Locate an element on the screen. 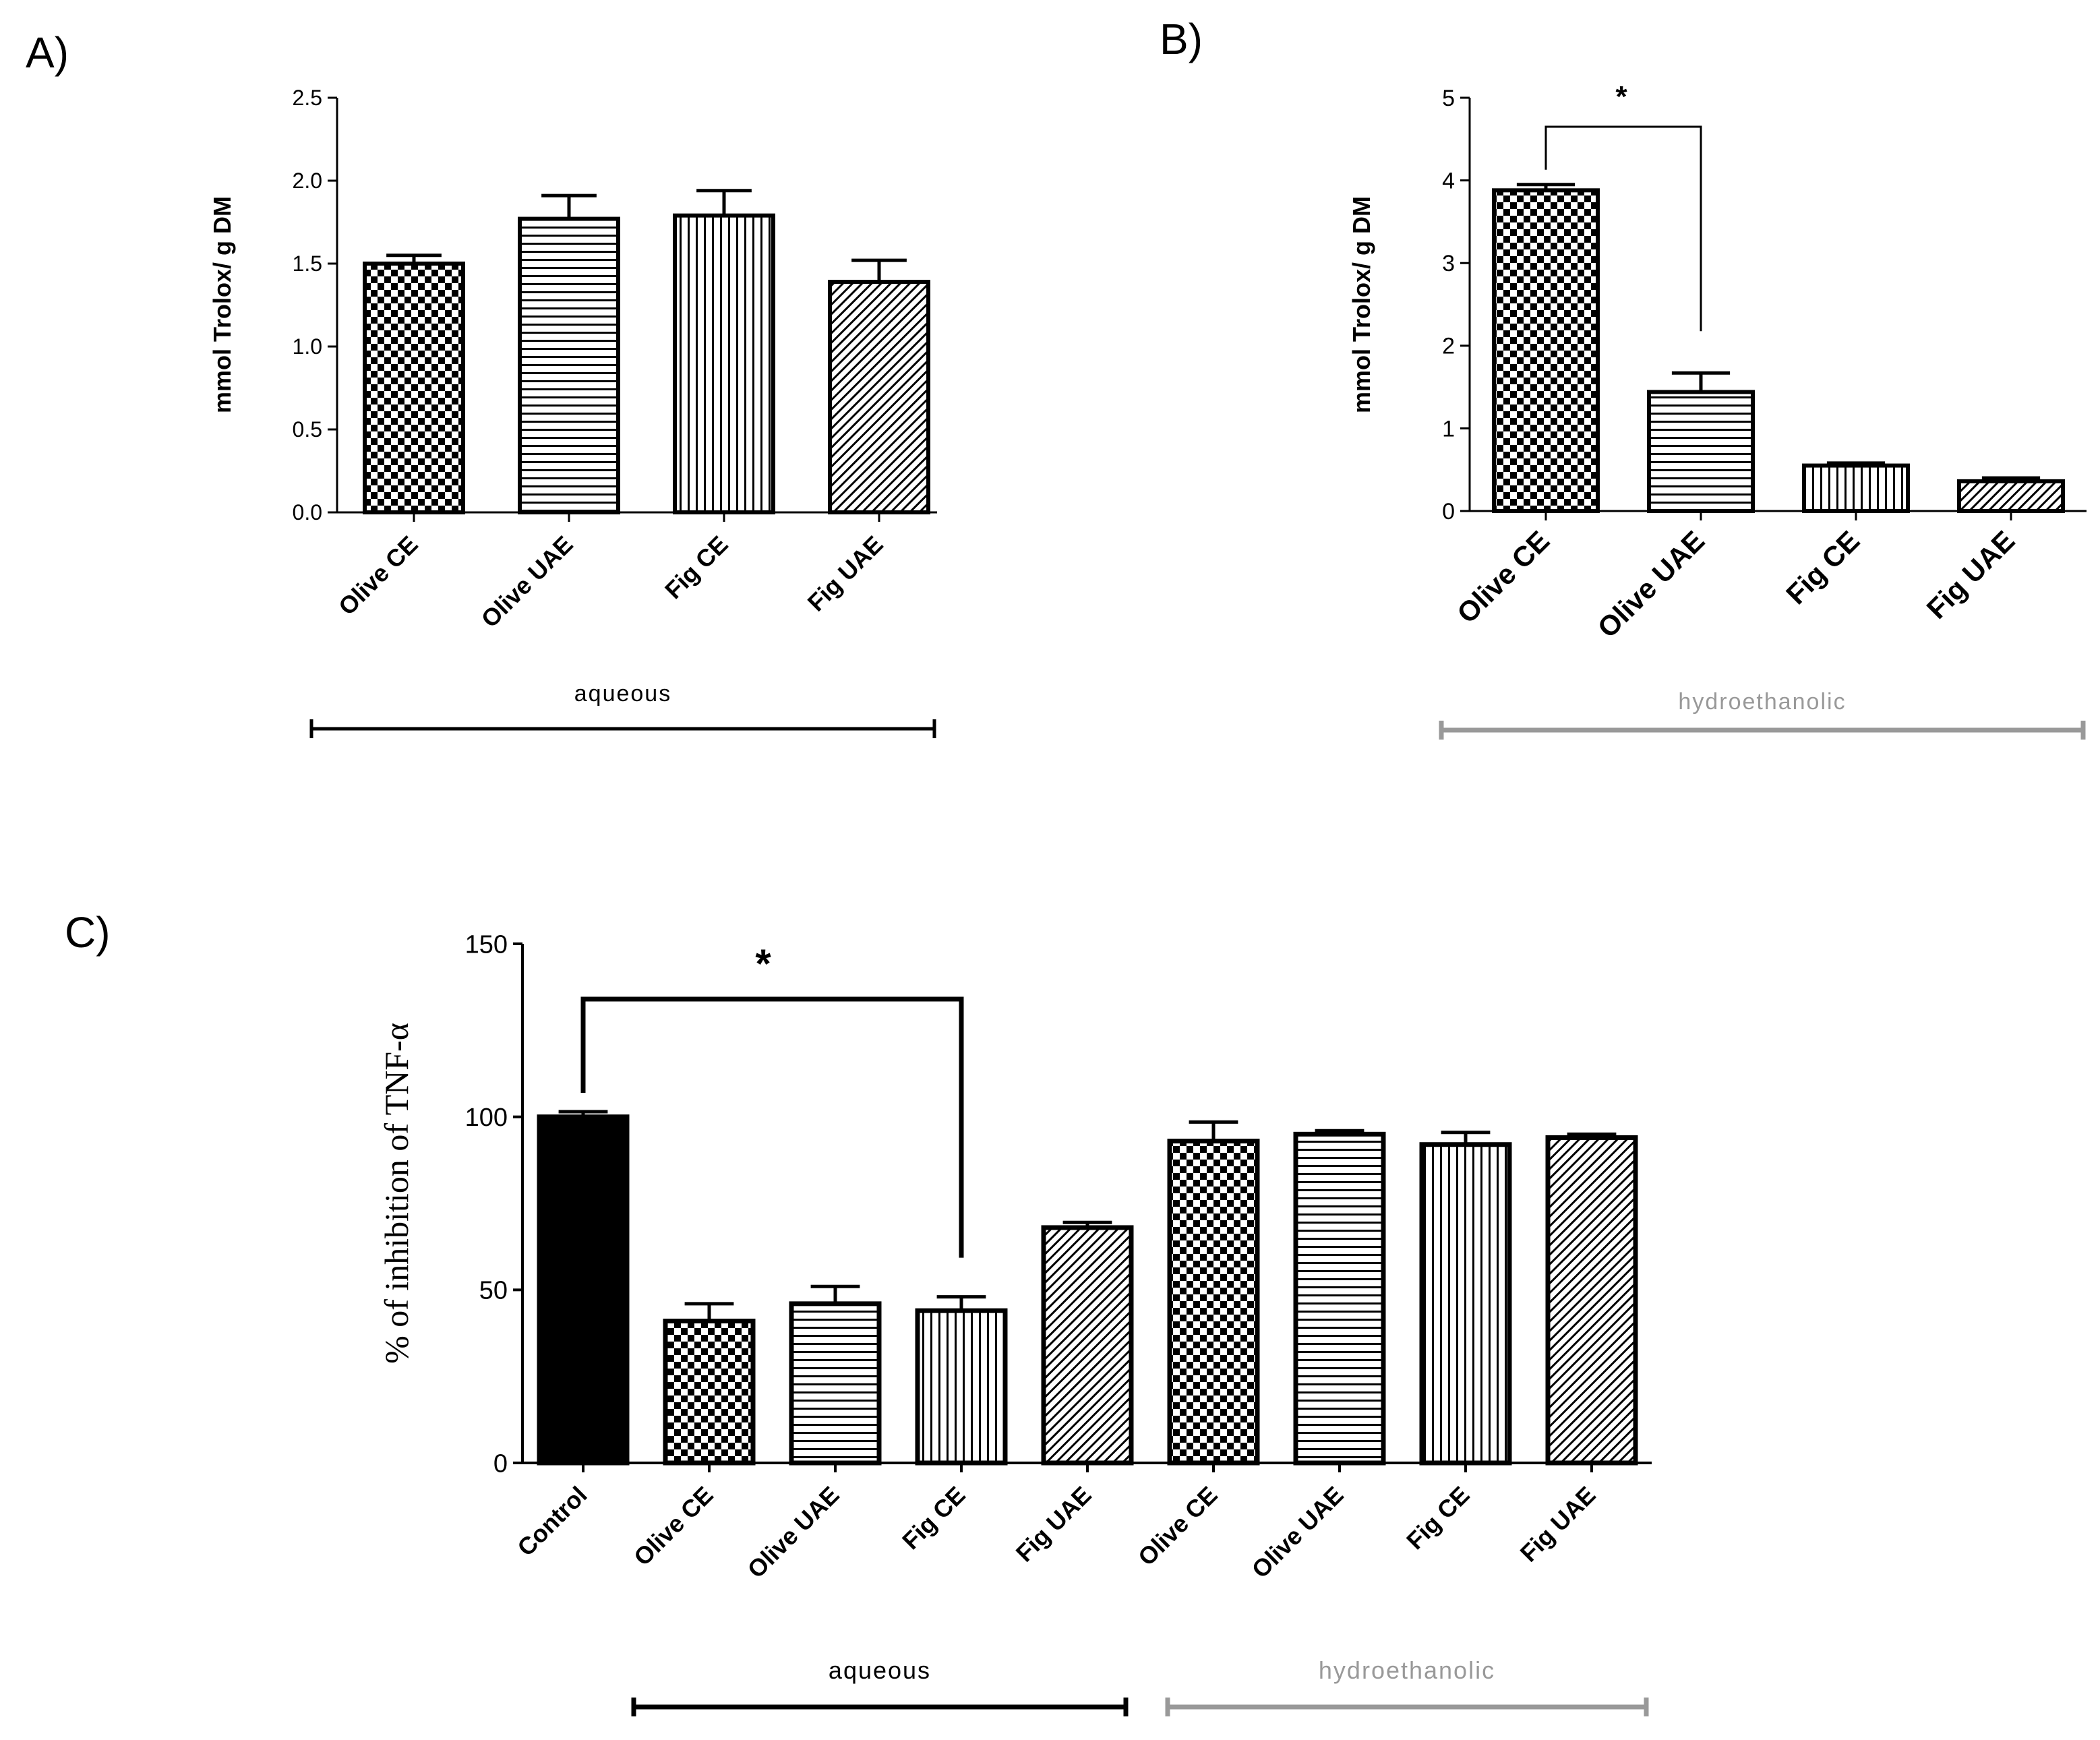 Image resolution: width=2100 pixels, height=1740 pixels. y-tick-label: 1 is located at coordinates (1449, 429).